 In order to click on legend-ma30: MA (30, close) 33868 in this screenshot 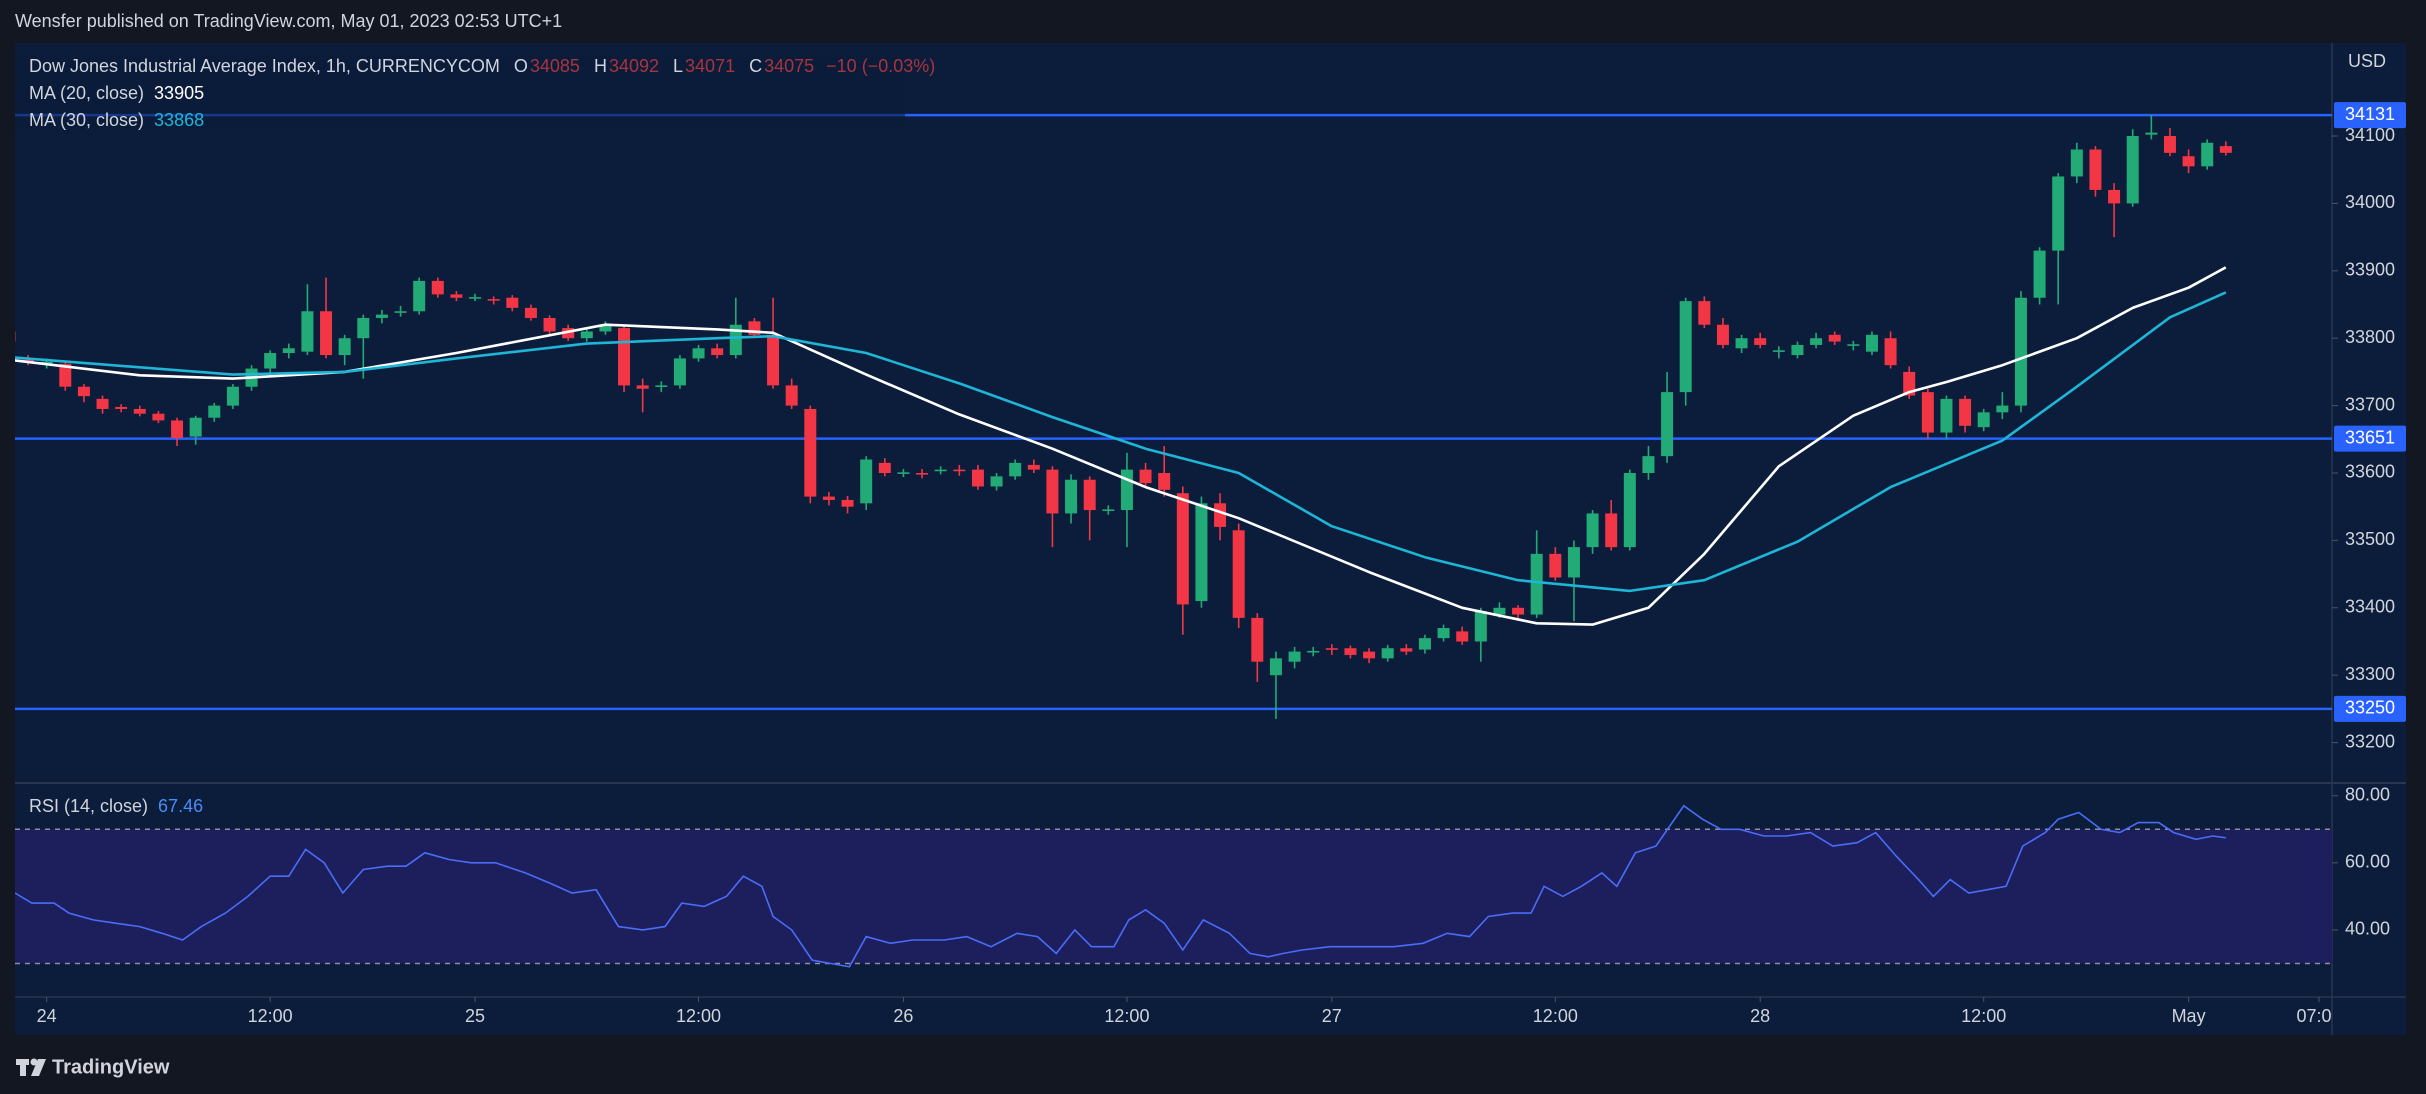, I will do `click(116, 120)`.